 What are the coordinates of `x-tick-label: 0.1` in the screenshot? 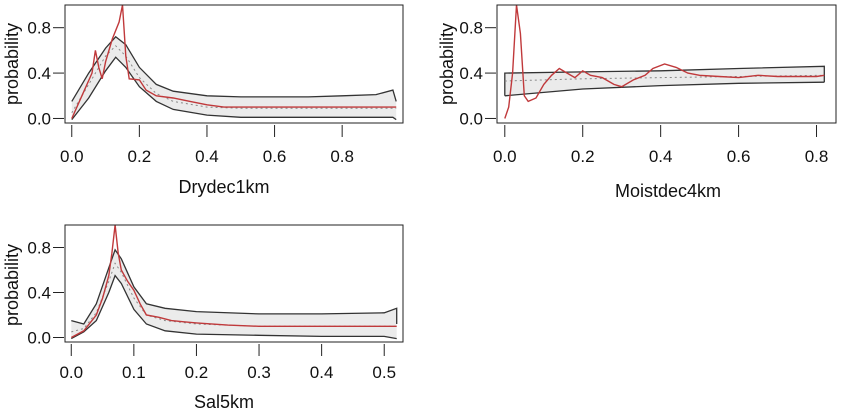 It's located at (134, 372).